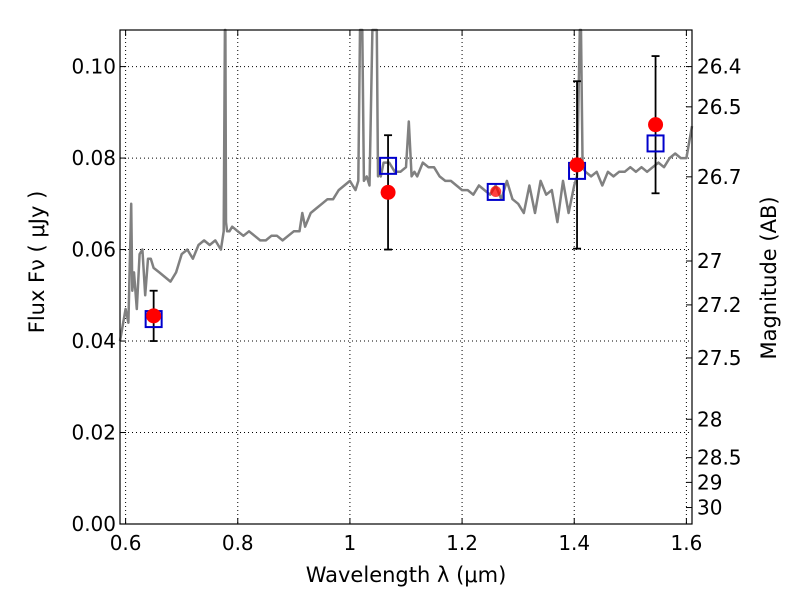 This screenshot has width=800, height=600. Describe the element at coordinates (238, 543) in the screenshot. I see `x-tick-label: 0.8` at that location.